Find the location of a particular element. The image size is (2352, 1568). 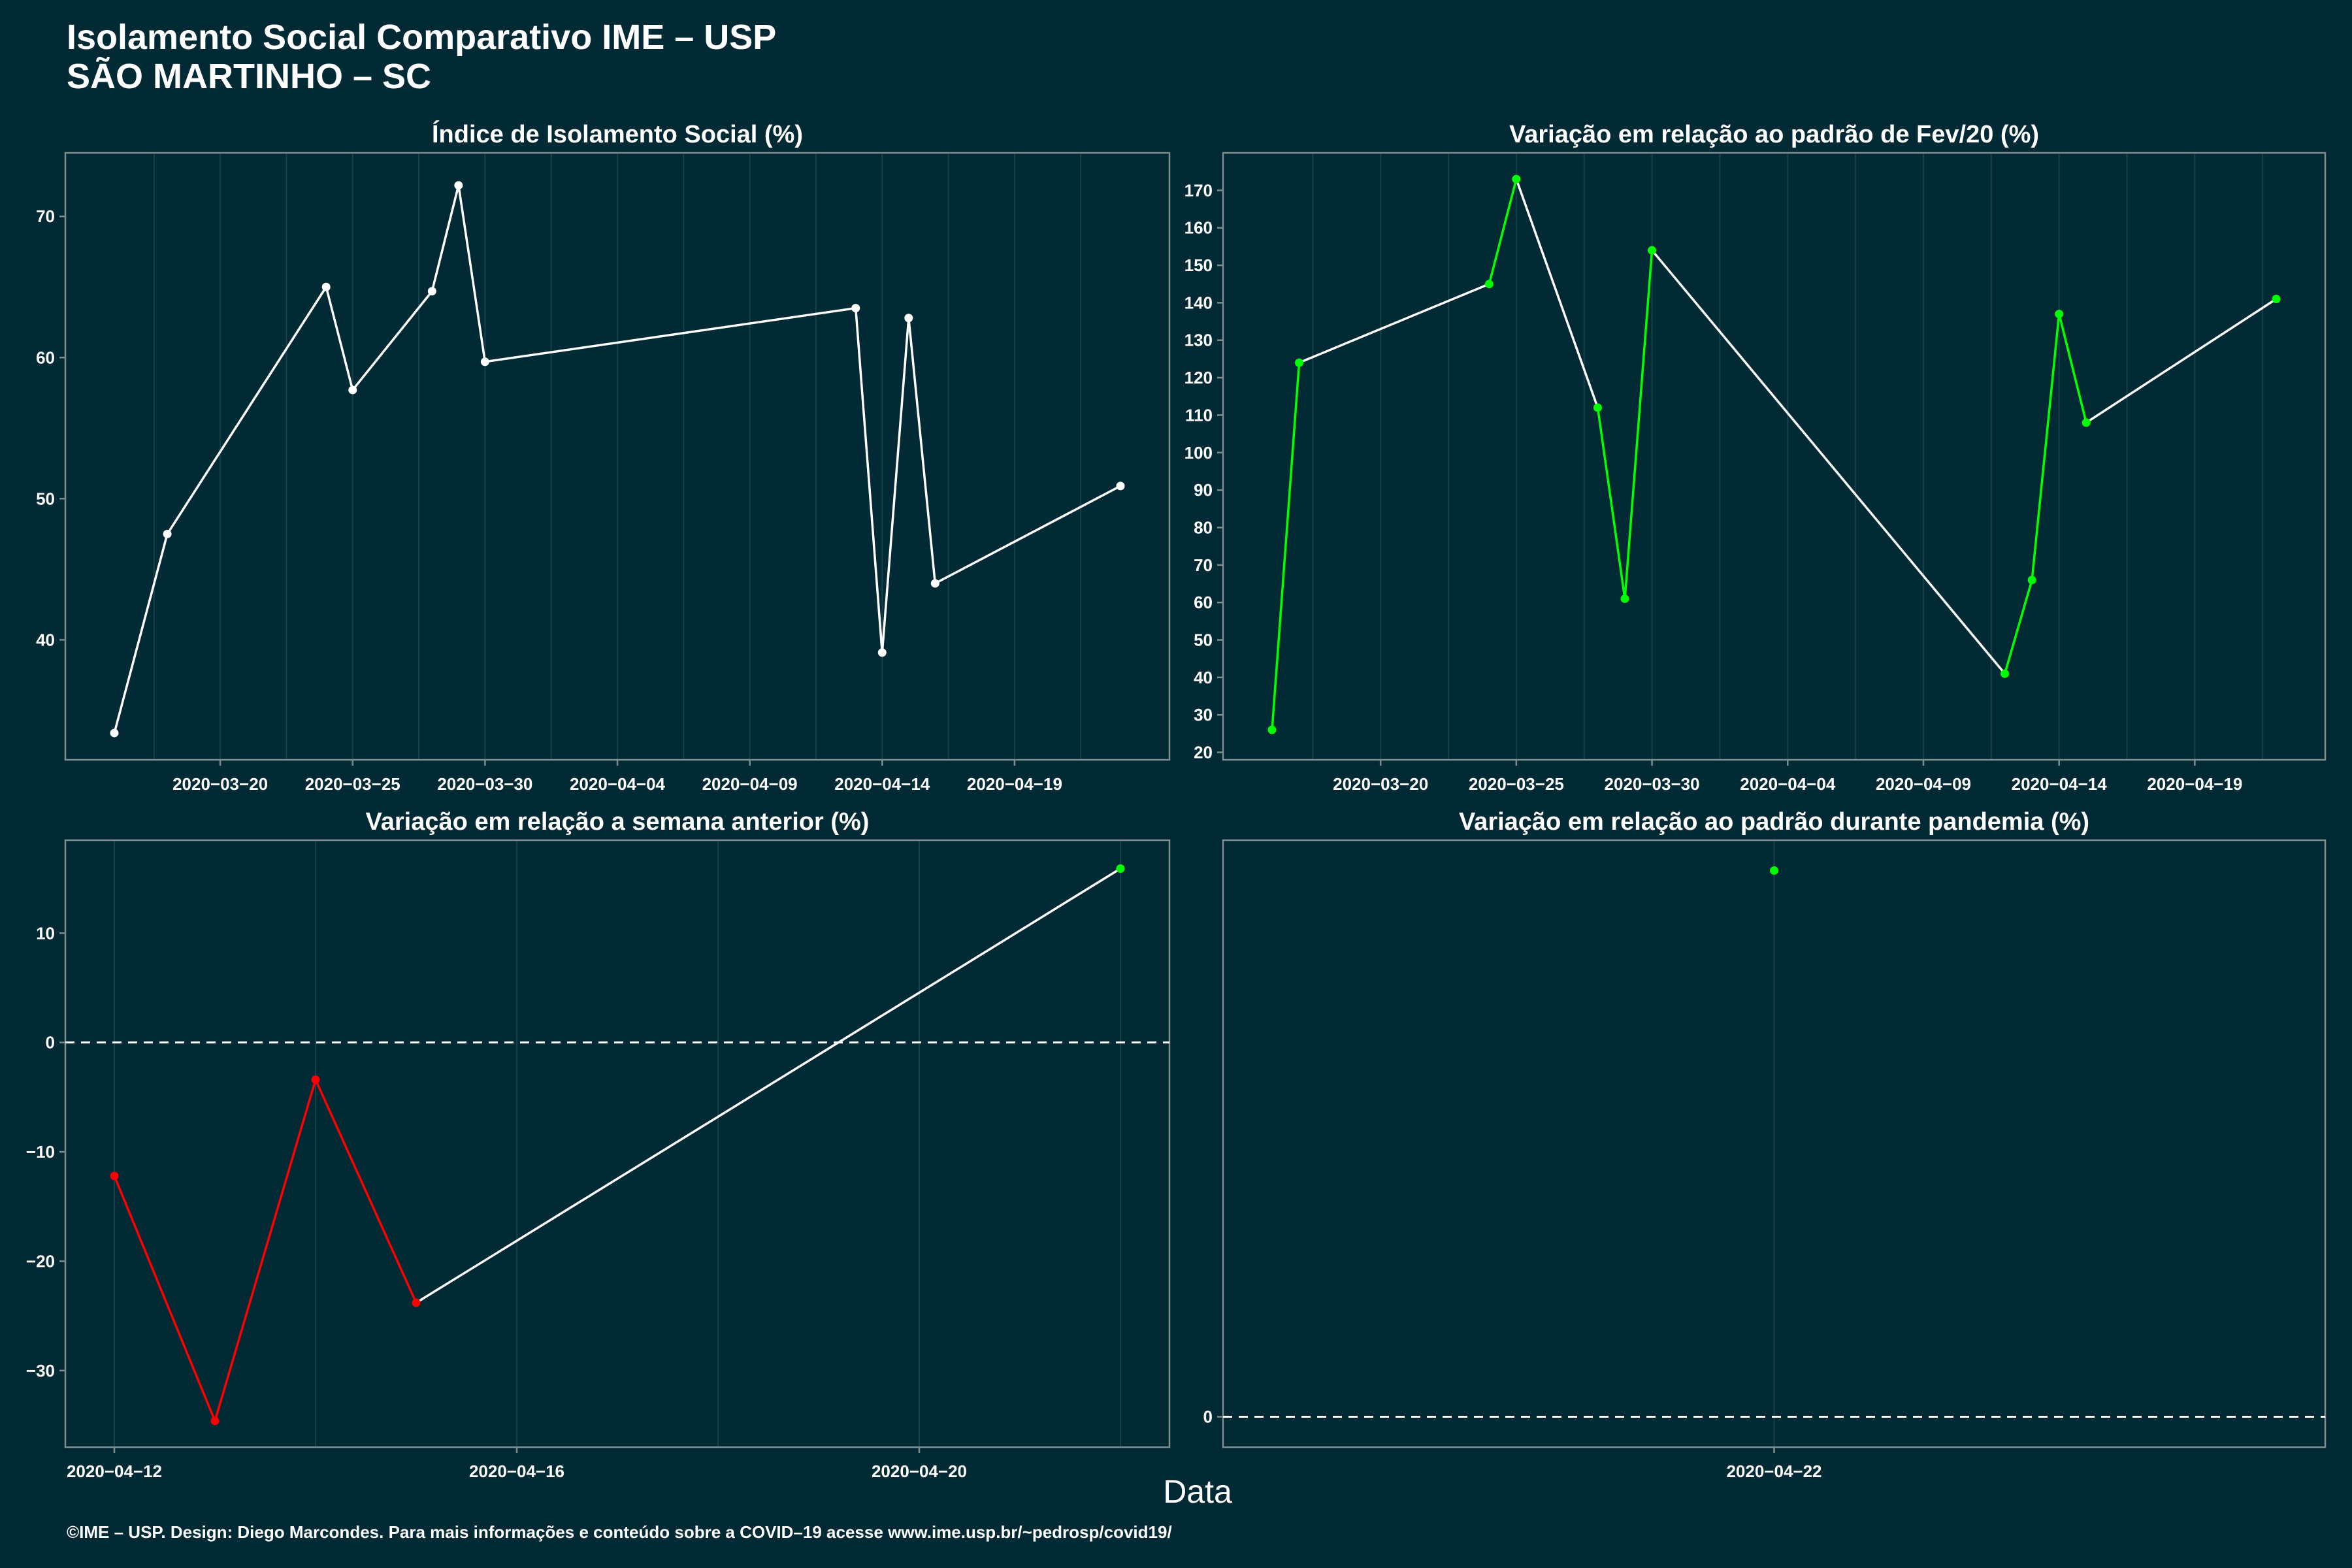

y-tick-label: 100 is located at coordinates (1198, 453).